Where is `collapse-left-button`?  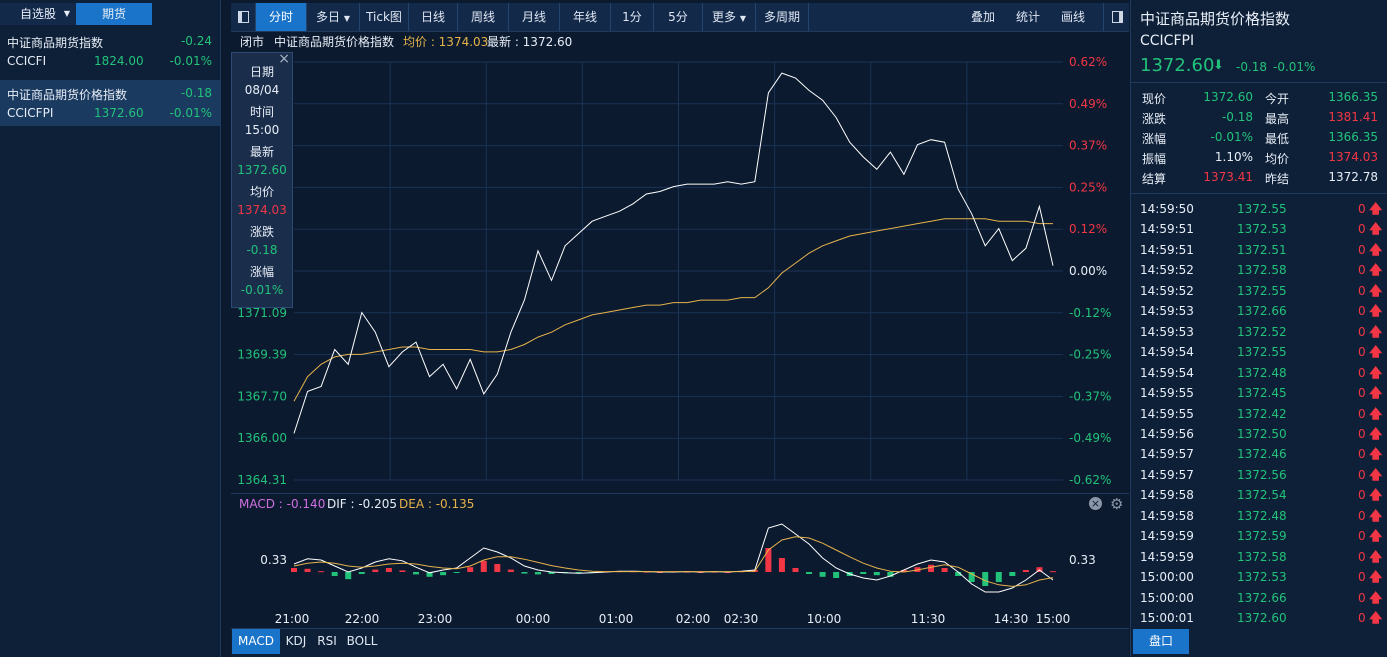
collapse-left-button is located at coordinates (243, 17).